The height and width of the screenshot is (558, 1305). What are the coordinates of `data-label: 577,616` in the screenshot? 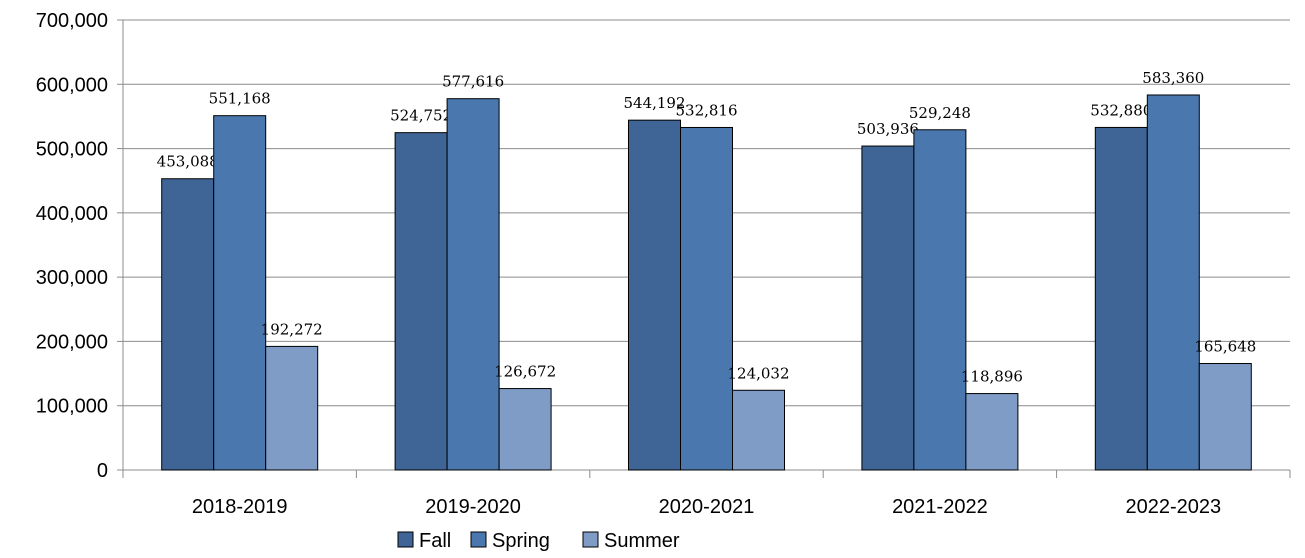 It's located at (473, 82).